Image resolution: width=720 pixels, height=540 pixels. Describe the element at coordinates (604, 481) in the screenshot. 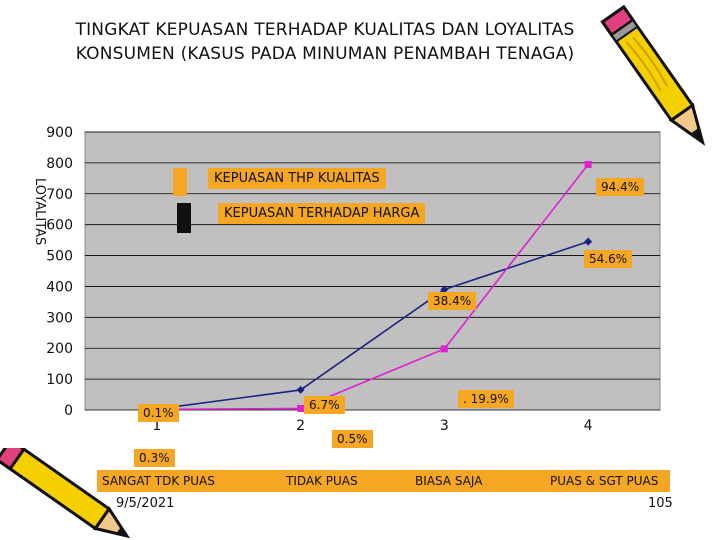

I see `category-label-4: PUAS & SGT PUAS` at that location.